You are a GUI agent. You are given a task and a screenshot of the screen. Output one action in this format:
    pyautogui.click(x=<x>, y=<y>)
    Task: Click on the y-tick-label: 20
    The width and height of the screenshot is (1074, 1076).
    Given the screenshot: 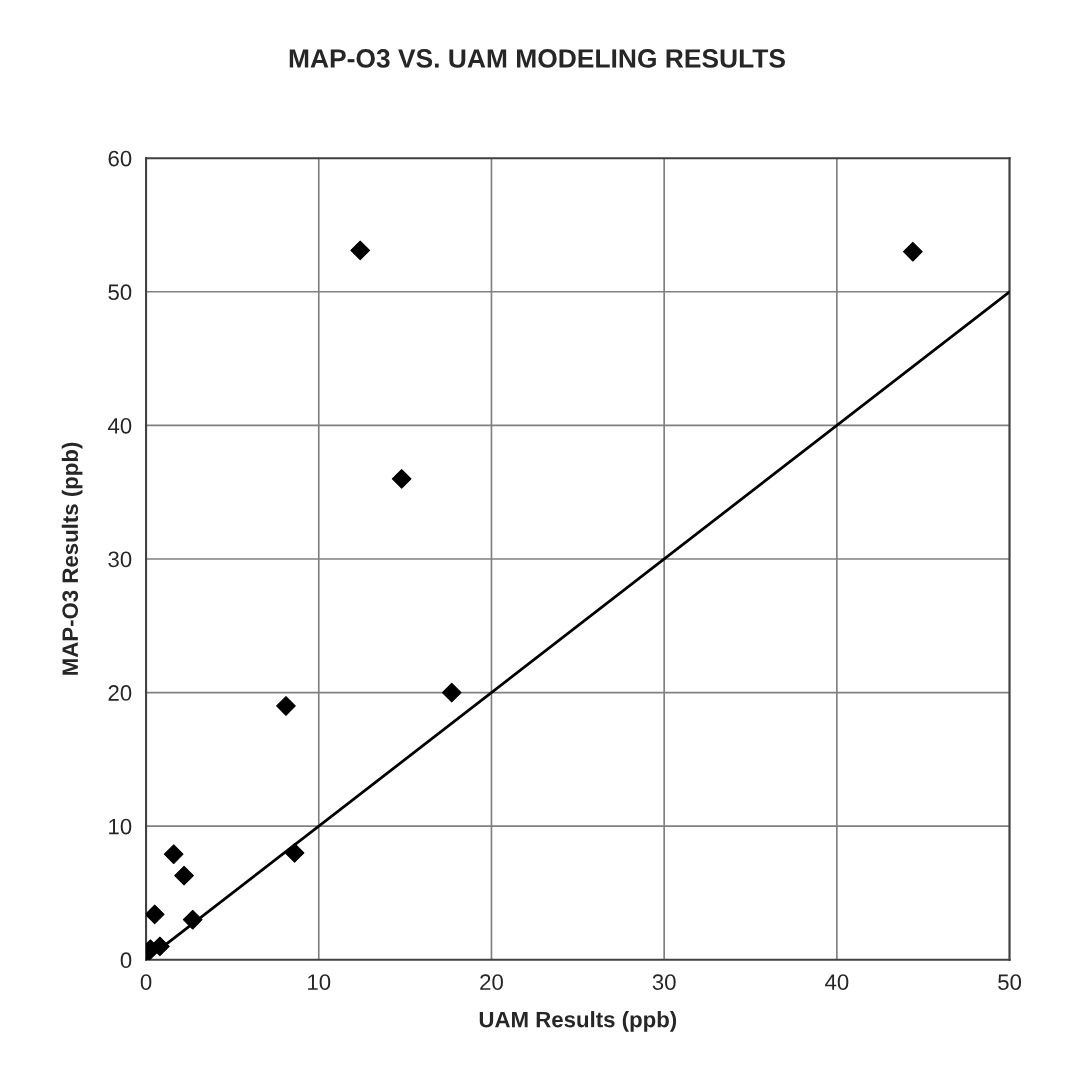 What is the action you would take?
    pyautogui.click(x=120, y=693)
    